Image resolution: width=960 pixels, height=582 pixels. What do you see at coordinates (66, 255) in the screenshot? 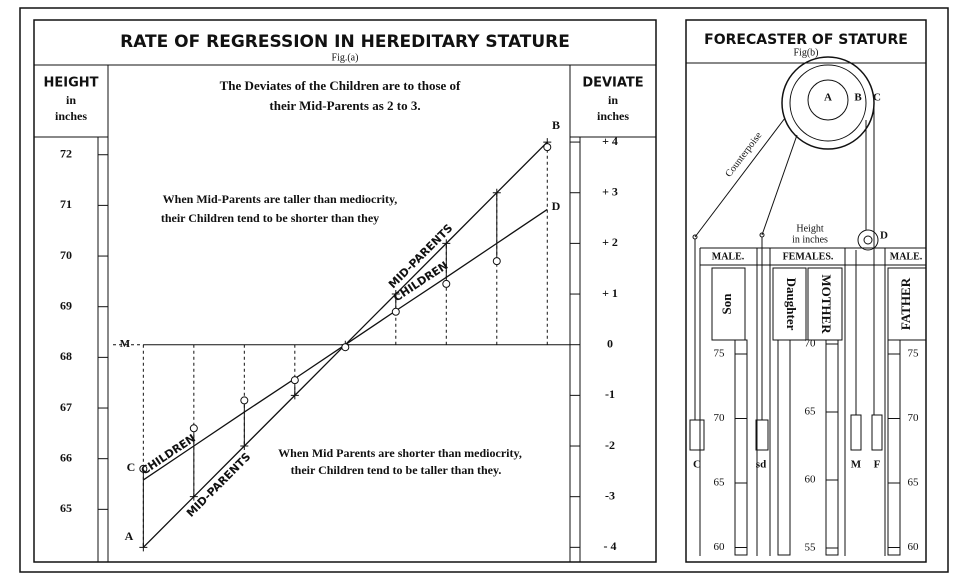
I see `y-tick-label: 70` at bounding box center [66, 255].